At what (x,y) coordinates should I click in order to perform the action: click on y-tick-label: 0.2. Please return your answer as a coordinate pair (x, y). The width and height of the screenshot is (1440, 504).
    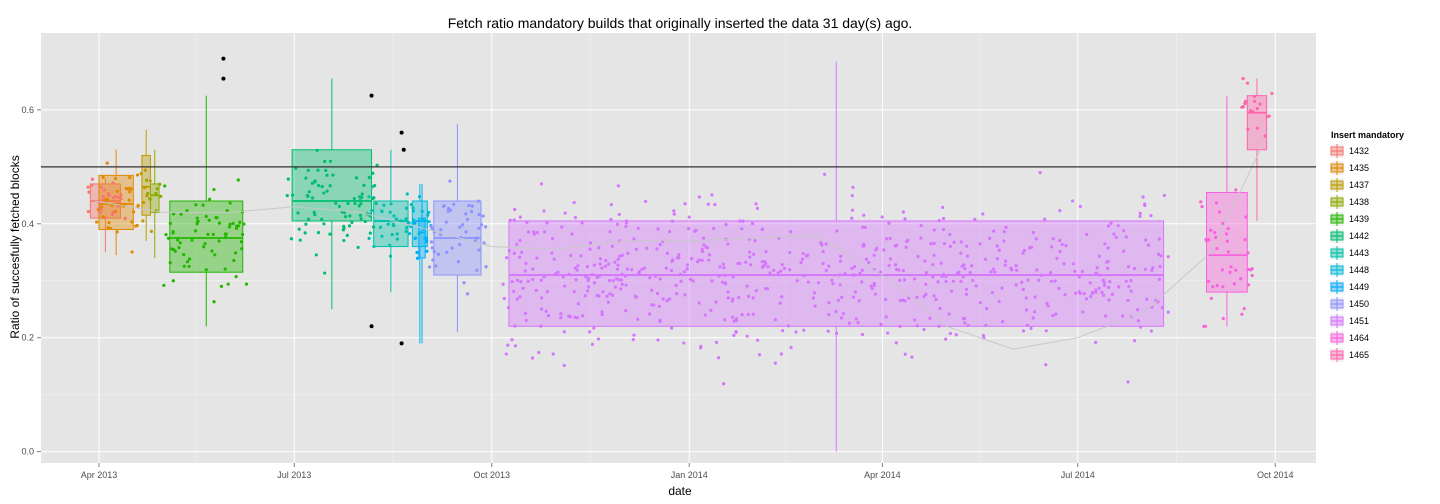
    Looking at the image, I should click on (27, 338).